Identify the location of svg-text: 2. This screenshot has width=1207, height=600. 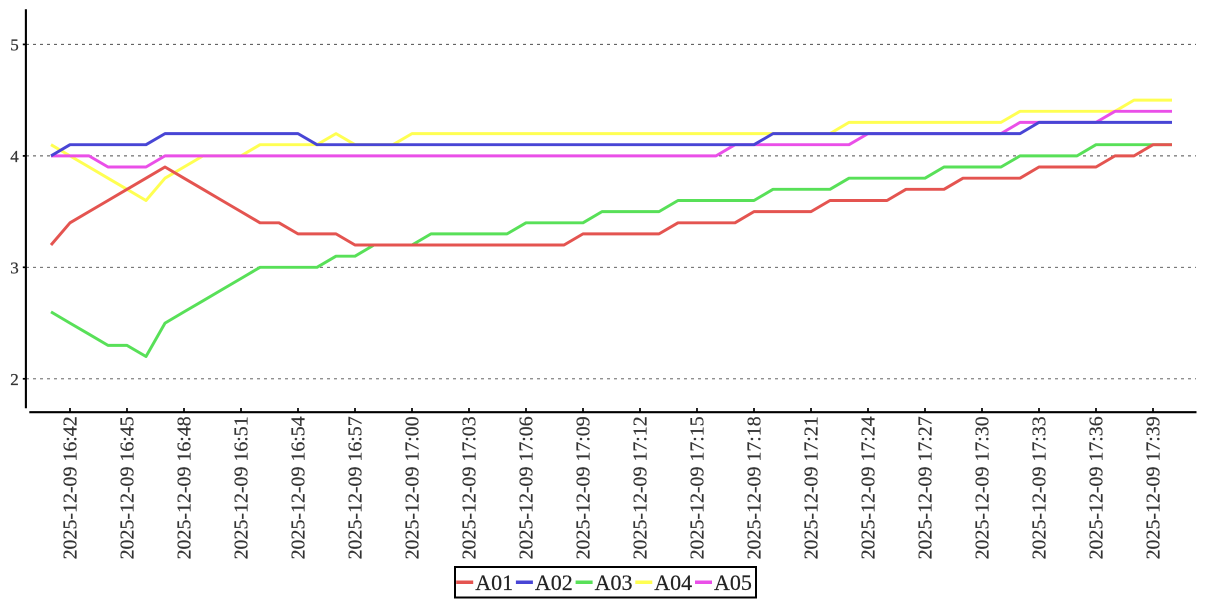
(14, 379).